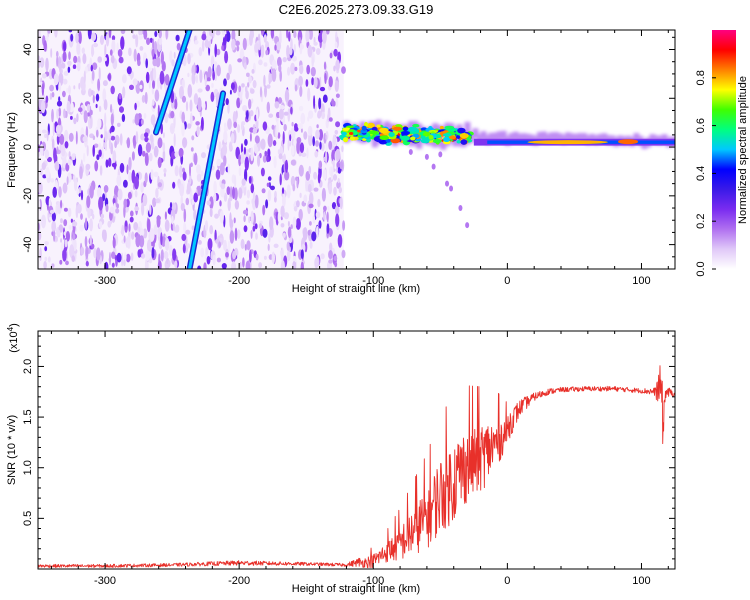 This screenshot has width=750, height=600. Describe the element at coordinates (701, 221) in the screenshot. I see `colorbar-tick-label: 0.2` at that location.